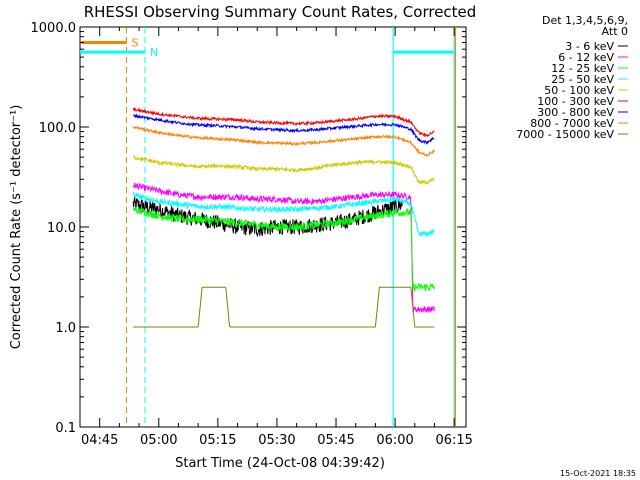 Image resolution: width=640 pixels, height=480 pixels. I want to click on x-tick-label: 06:15, so click(453, 440).